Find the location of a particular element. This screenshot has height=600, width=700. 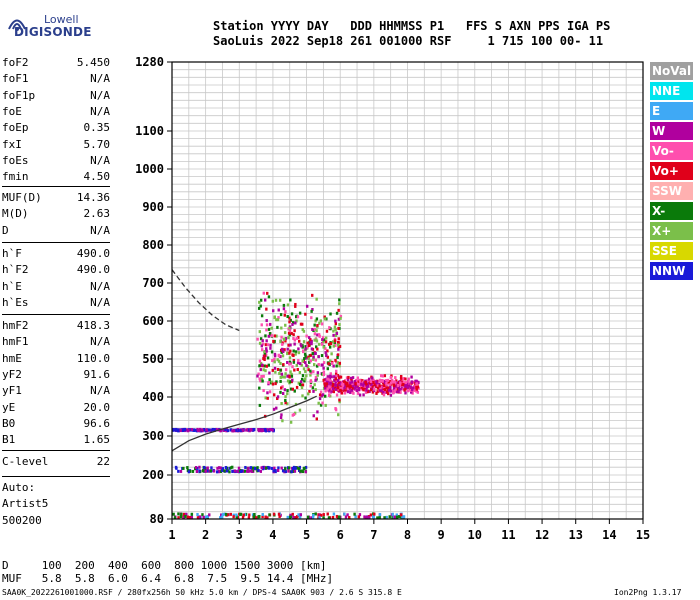

param-row-fof1p: foF1p N/A is located at coordinates (56, 97).